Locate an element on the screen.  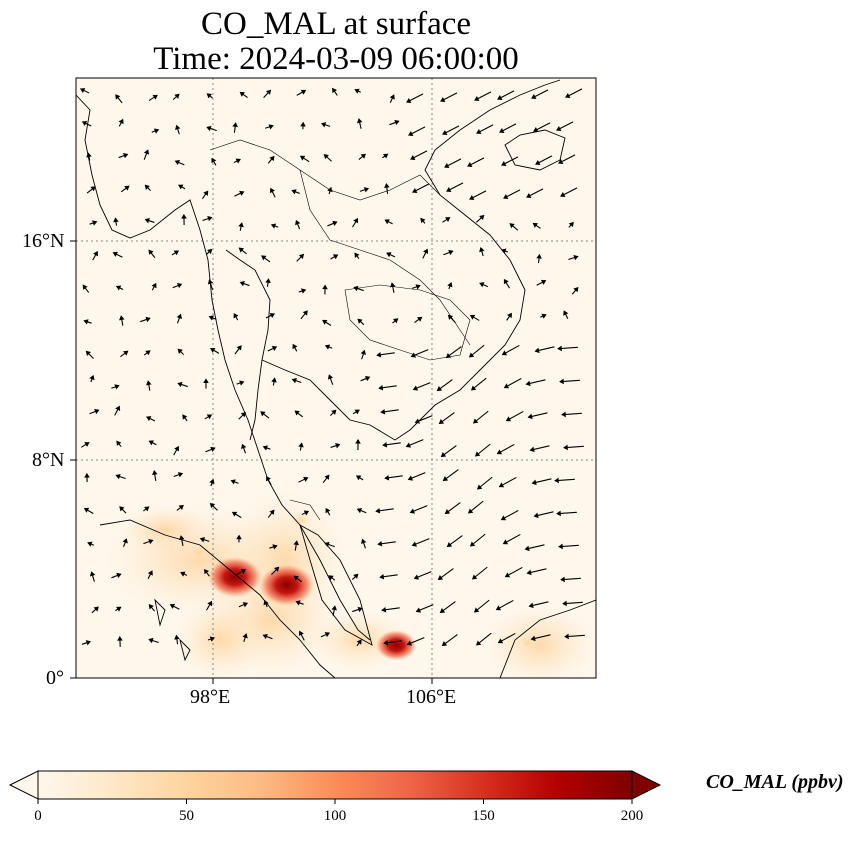
lat-tick-0: 0° is located at coordinates (55, 678).